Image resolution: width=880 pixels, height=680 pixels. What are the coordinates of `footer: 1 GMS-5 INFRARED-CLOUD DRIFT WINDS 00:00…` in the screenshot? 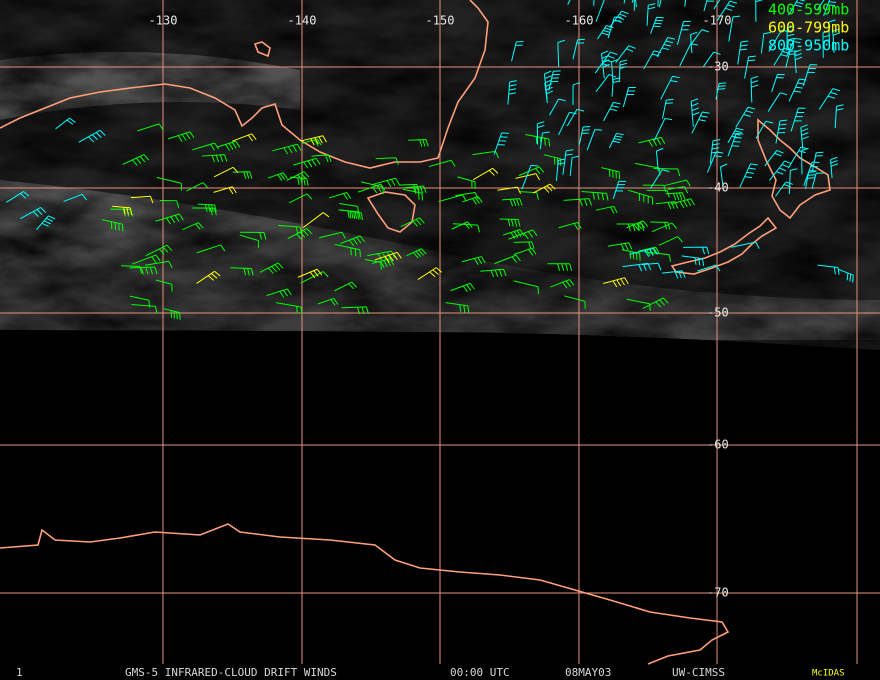 It's located at (430, 672).